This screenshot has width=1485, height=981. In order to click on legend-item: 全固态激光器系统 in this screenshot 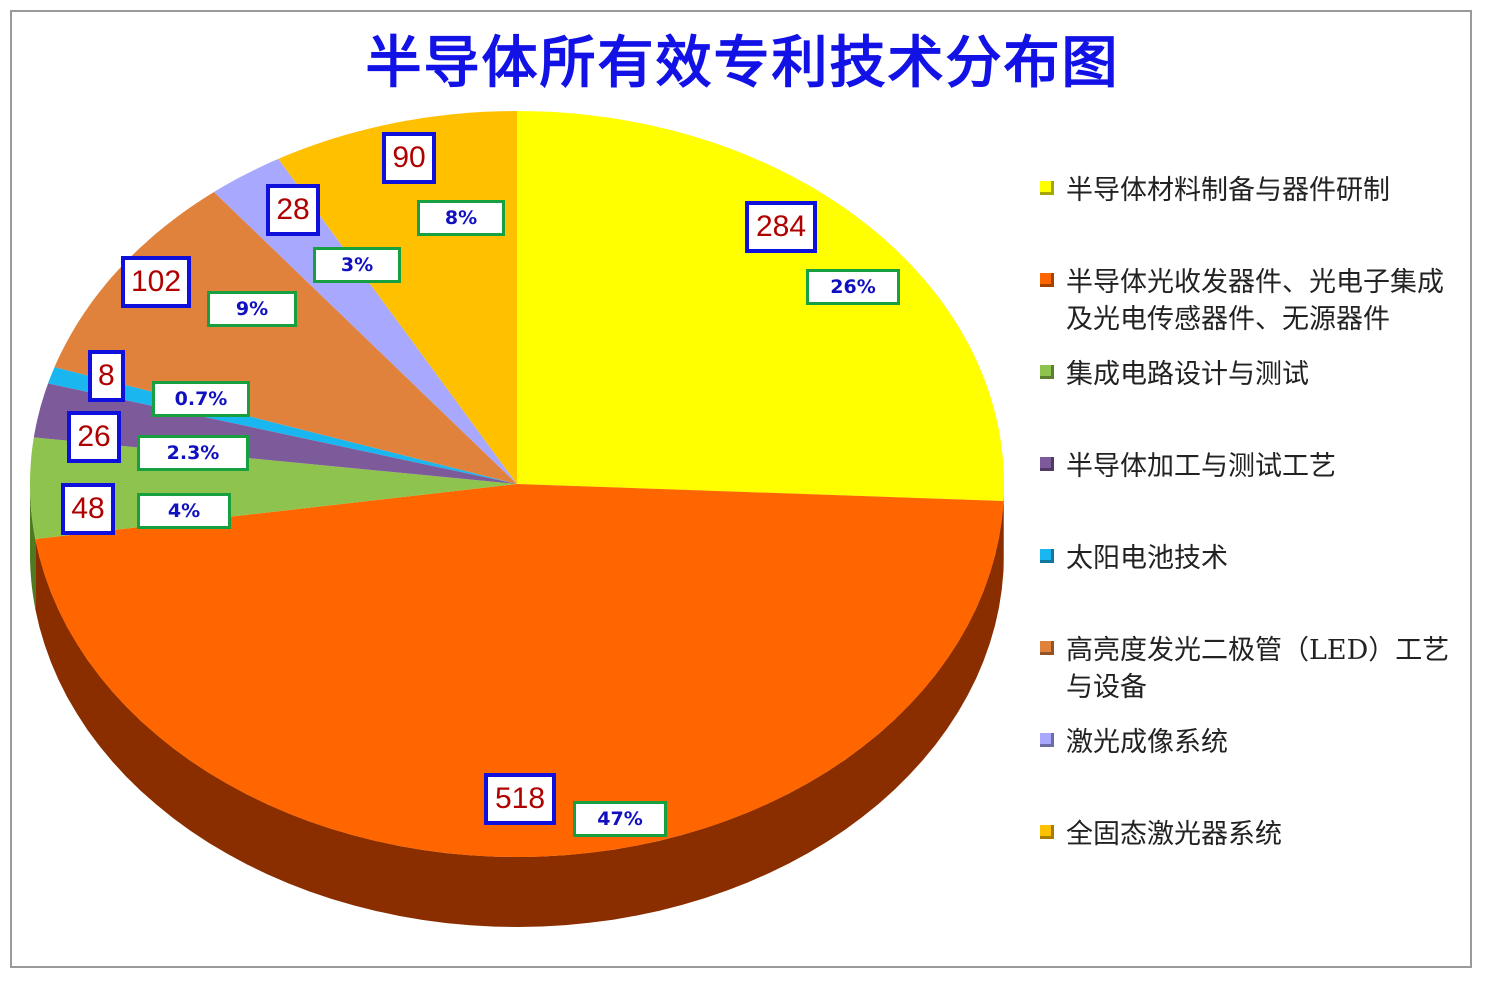, I will do `click(1260, 834)`.